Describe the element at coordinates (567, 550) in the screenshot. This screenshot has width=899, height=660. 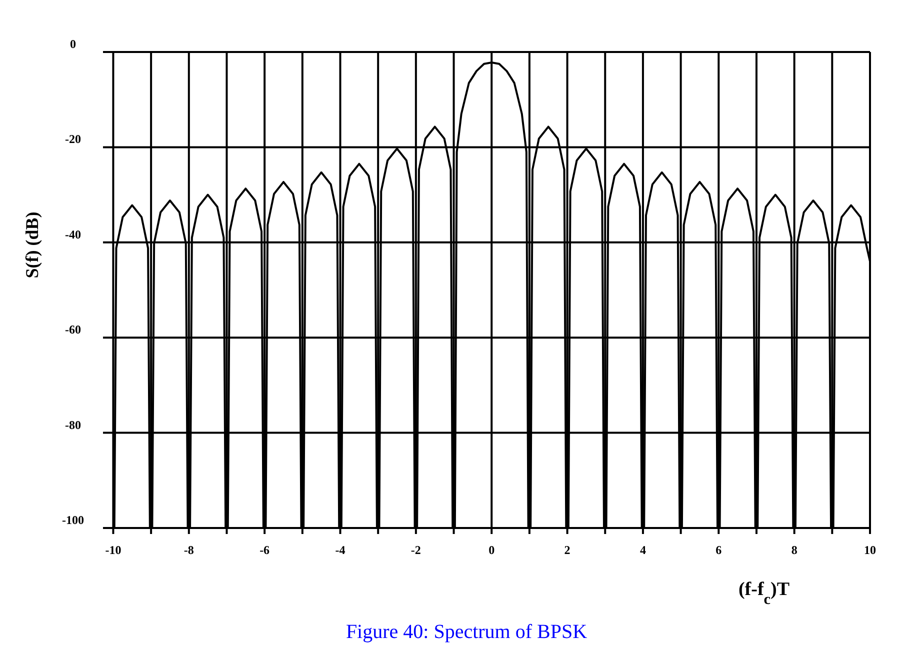
I see `x-tick-label: 2` at that location.